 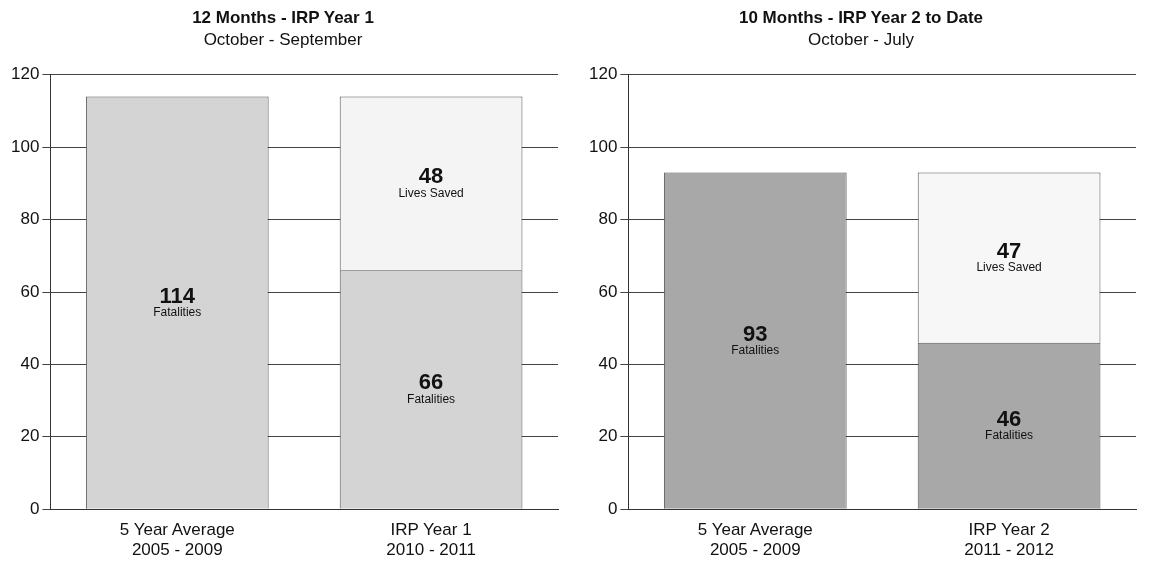 I want to click on chart-title: 10 Months - IRP Year 2 to Date, so click(x=861, y=17).